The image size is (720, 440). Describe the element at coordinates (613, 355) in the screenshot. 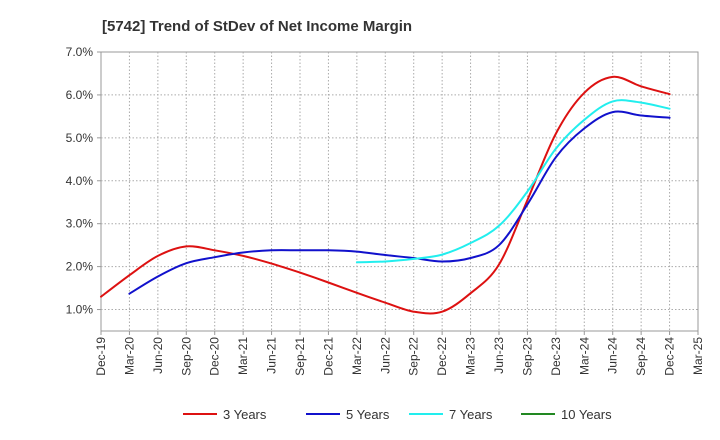

I see `x-tick-label: Jun-24` at that location.